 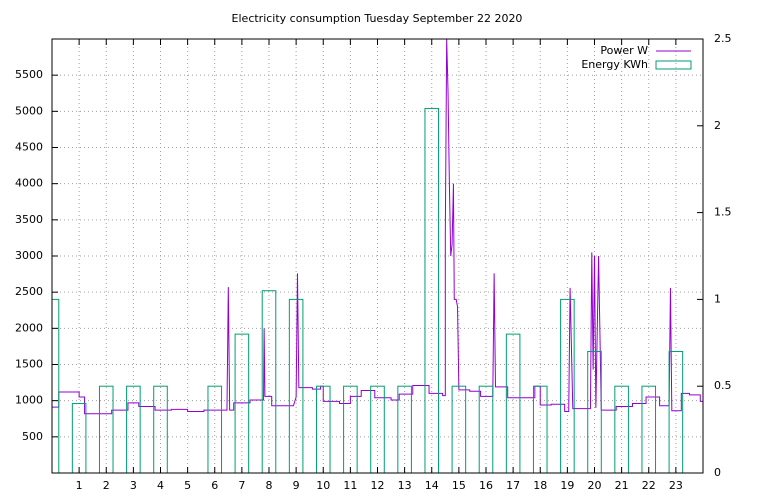 What do you see at coordinates (614, 64) in the screenshot?
I see `legend-label: Energy KWh` at bounding box center [614, 64].